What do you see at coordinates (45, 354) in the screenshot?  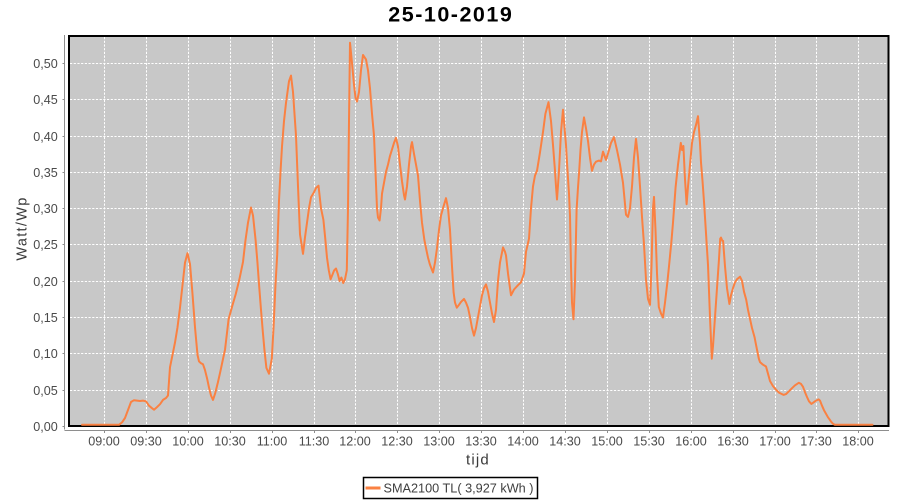 I see `svg-text: 0,10` at bounding box center [45, 354].